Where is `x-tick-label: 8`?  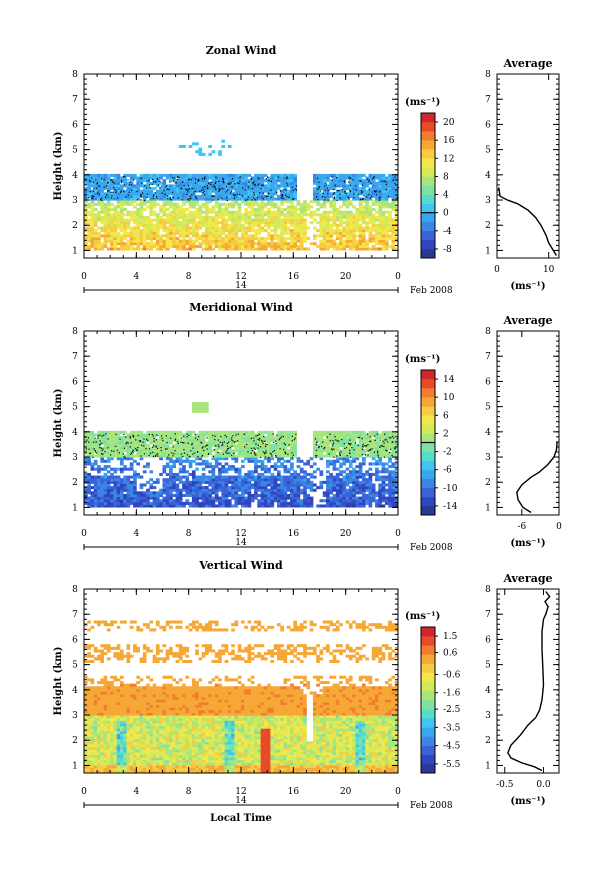
x-tick-label: 8 is located at coordinates (189, 277).